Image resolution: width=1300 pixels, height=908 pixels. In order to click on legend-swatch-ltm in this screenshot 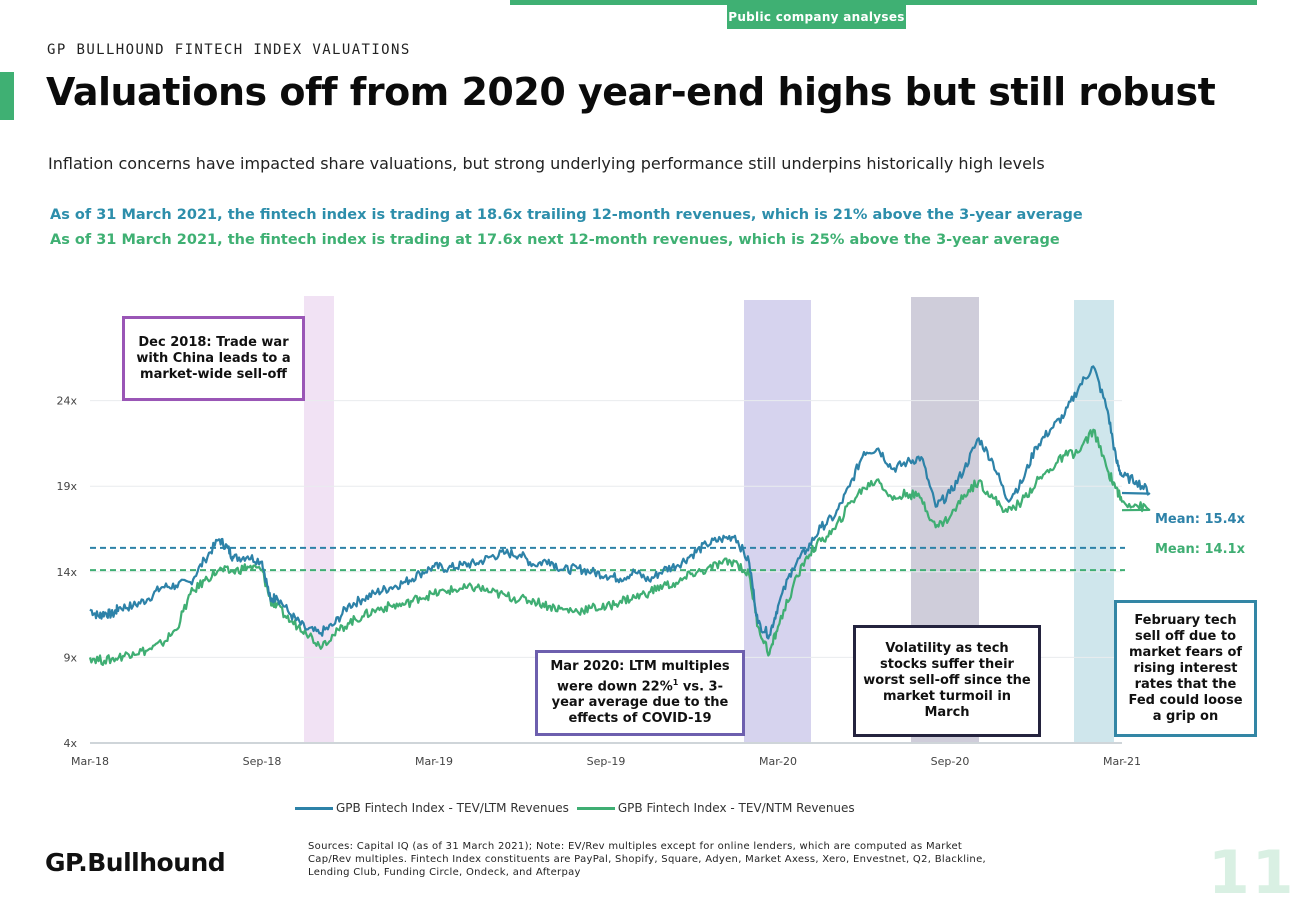, I will do `click(314, 808)`.